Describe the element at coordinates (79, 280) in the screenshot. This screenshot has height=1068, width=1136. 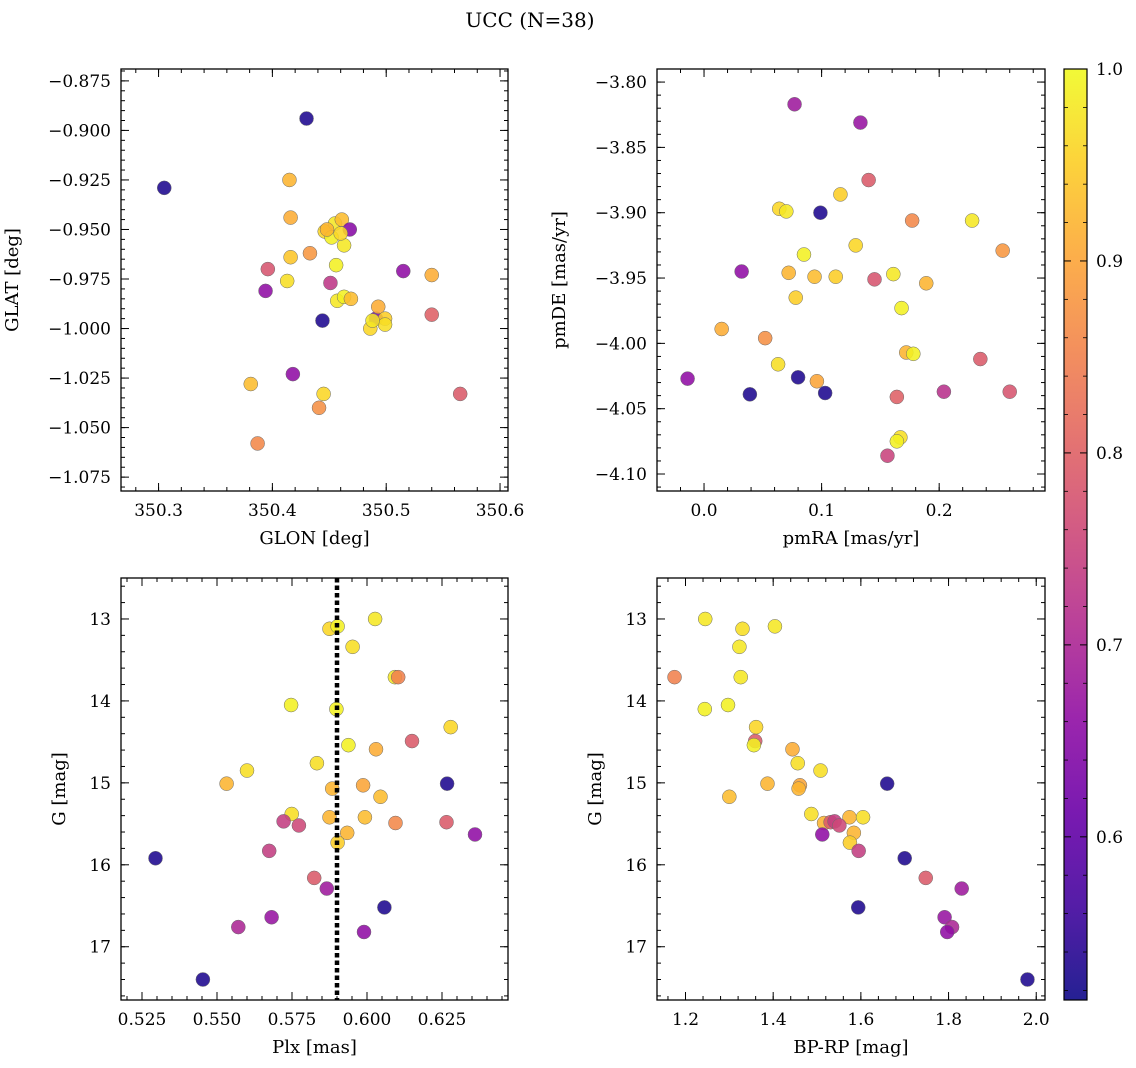
I see `y-tick-label: −0.975` at that location.